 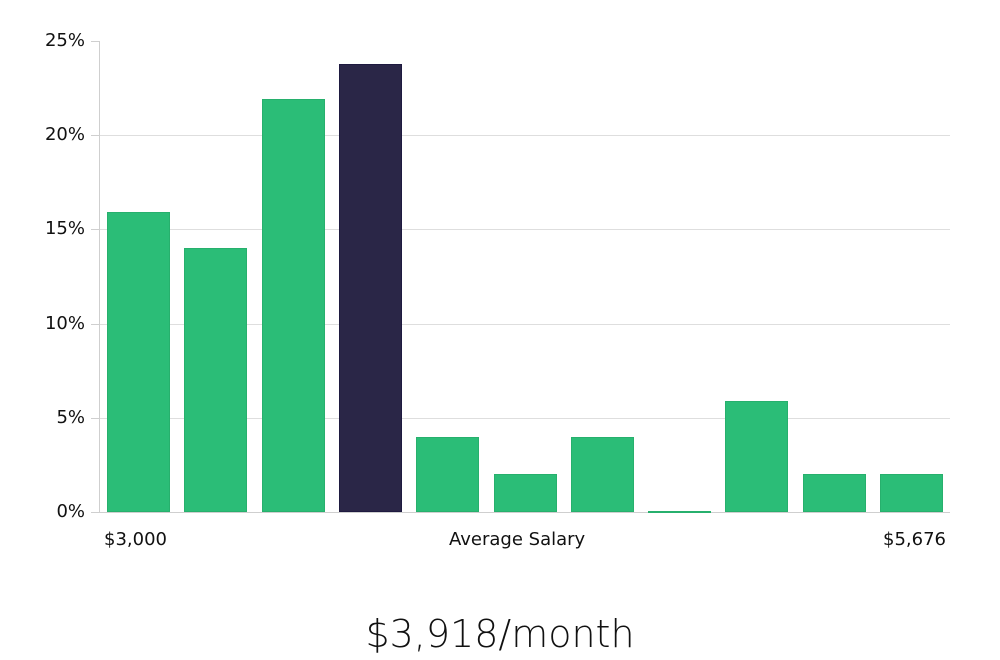 I want to click on y-tick-label: 15%, so click(x=64, y=229).